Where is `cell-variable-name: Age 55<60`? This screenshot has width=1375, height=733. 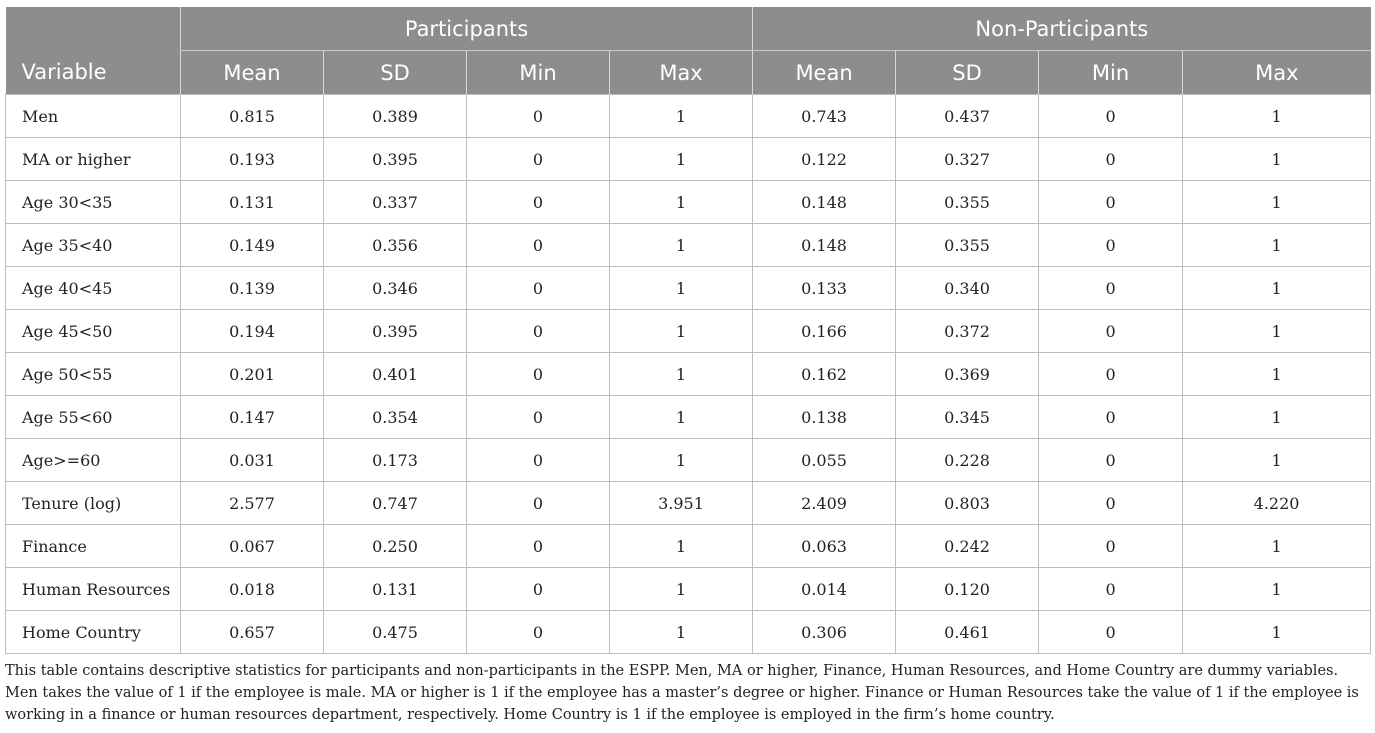 cell-variable-name: Age 55<60 is located at coordinates (93, 417).